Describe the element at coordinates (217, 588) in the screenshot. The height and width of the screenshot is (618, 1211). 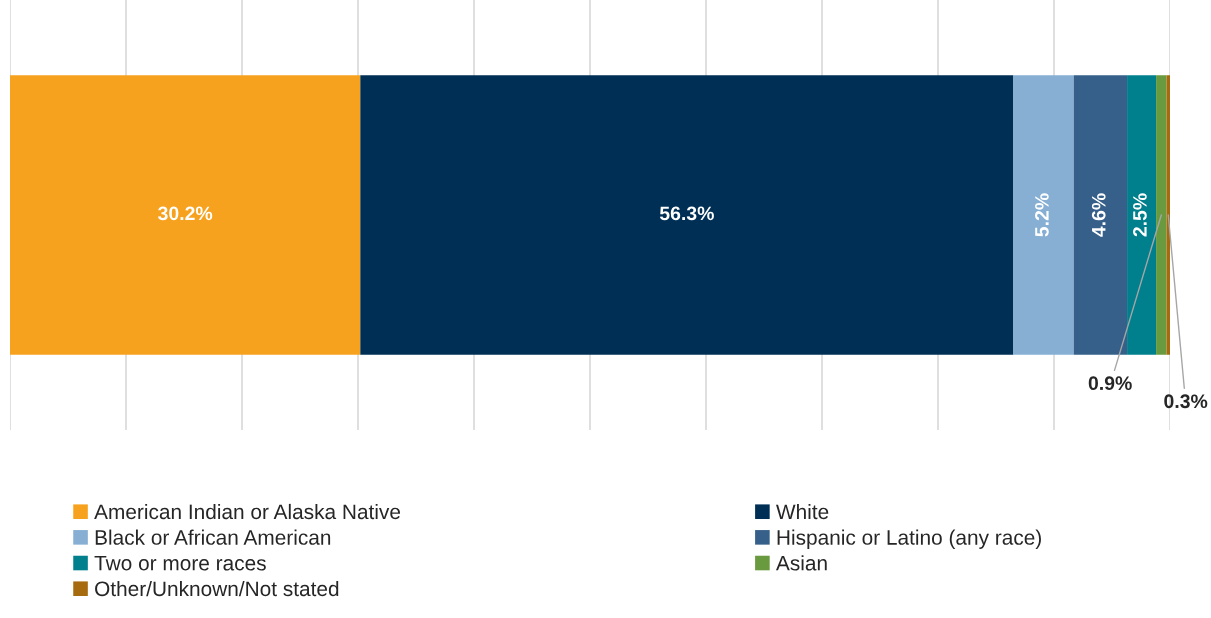
I see `legend-label: Other/Unknown/Not stated` at that location.